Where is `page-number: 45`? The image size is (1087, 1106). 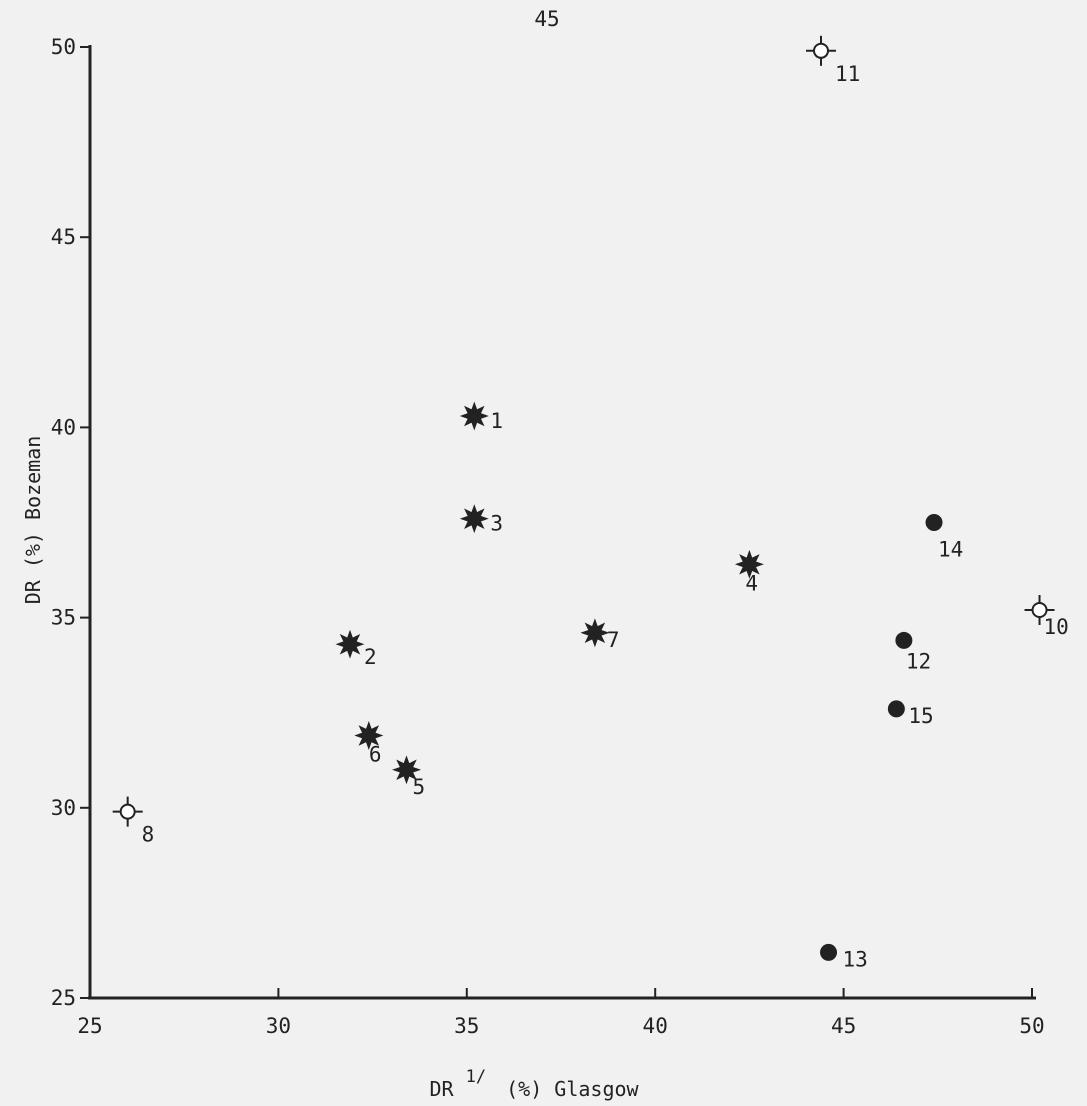 page-number: 45 is located at coordinates (546, 19).